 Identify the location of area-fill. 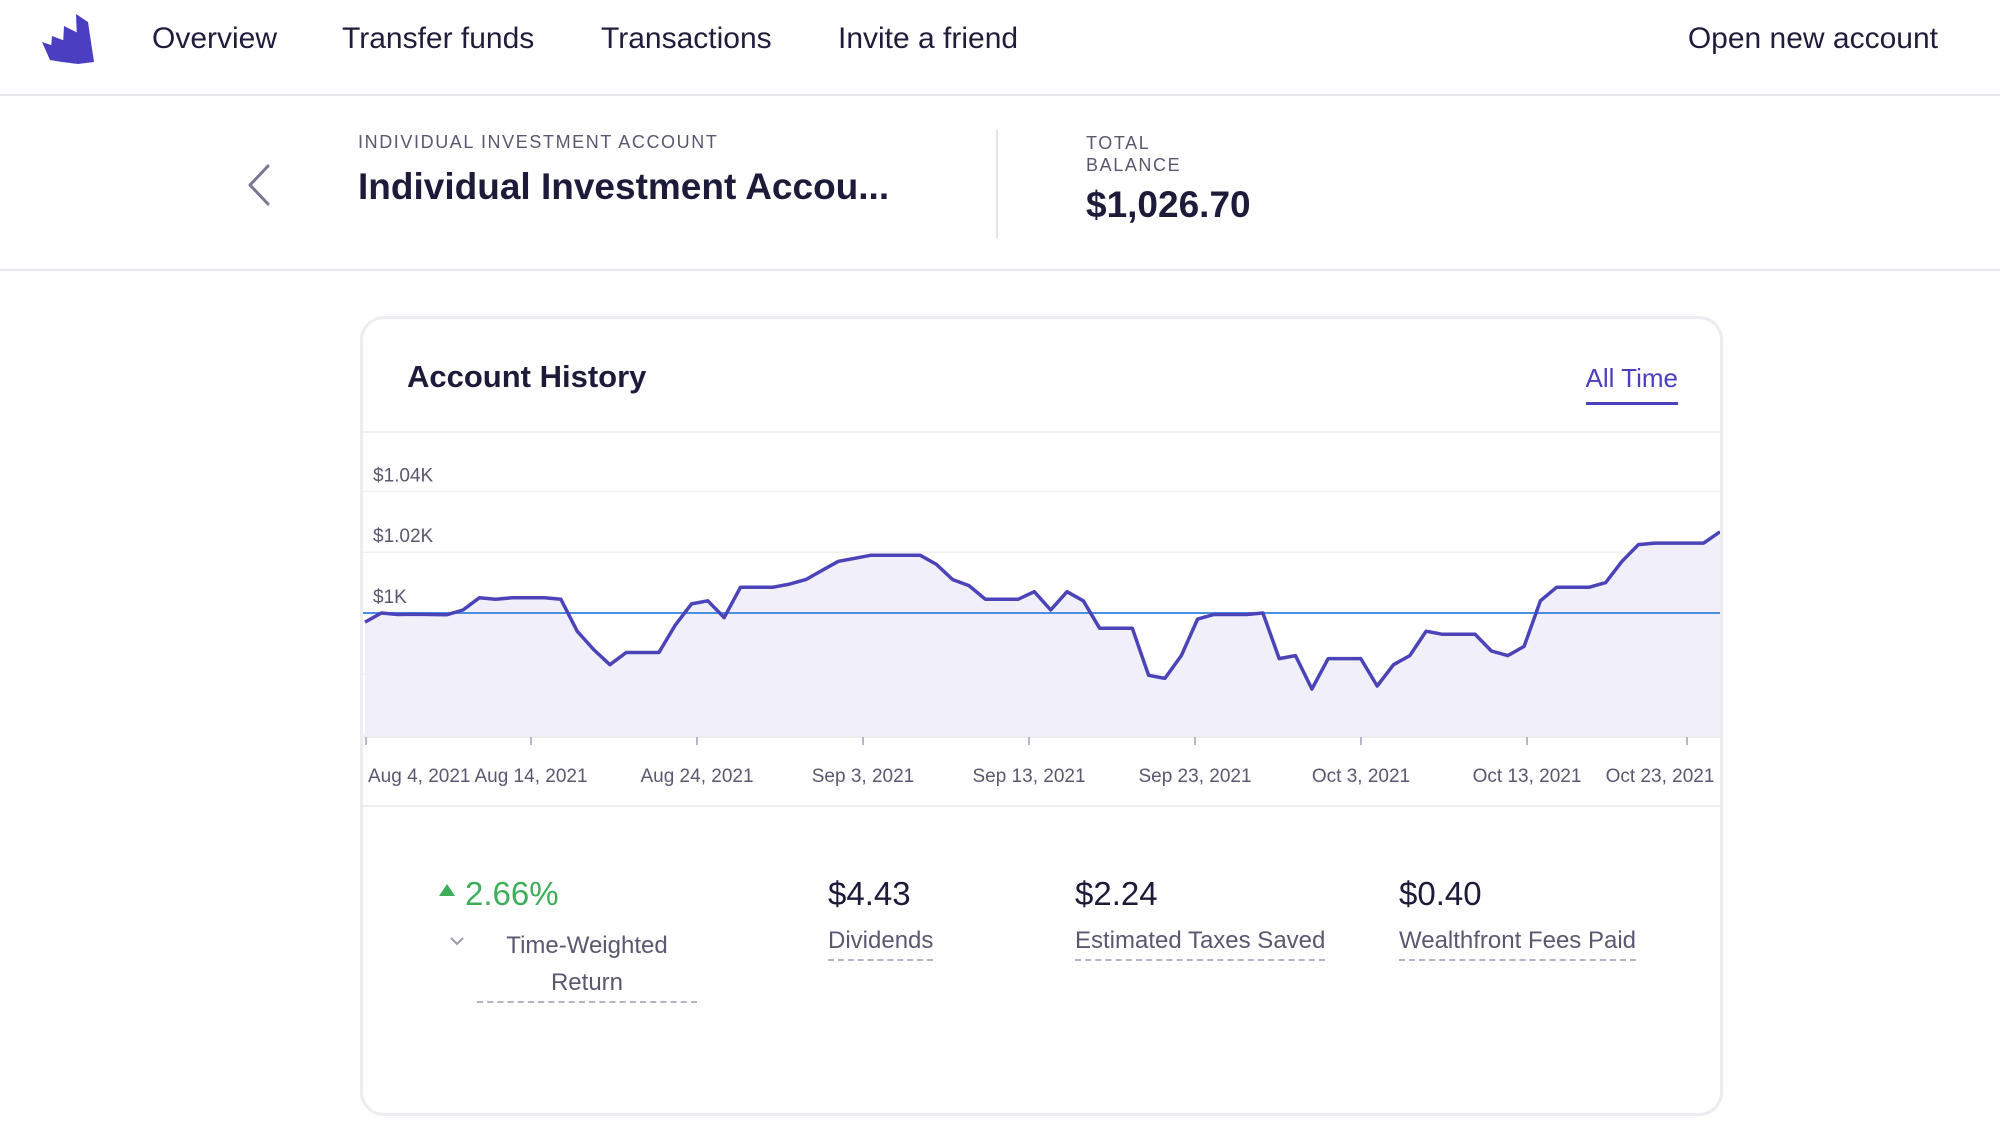
(1042, 634).